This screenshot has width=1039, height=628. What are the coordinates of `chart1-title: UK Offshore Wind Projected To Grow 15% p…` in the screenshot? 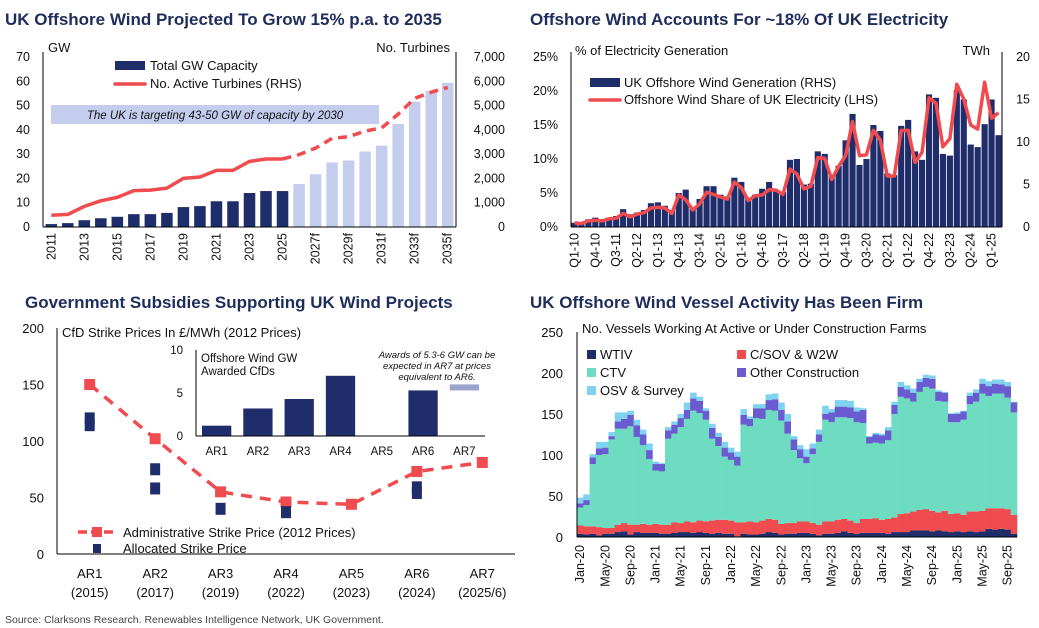 It's located at (223, 19).